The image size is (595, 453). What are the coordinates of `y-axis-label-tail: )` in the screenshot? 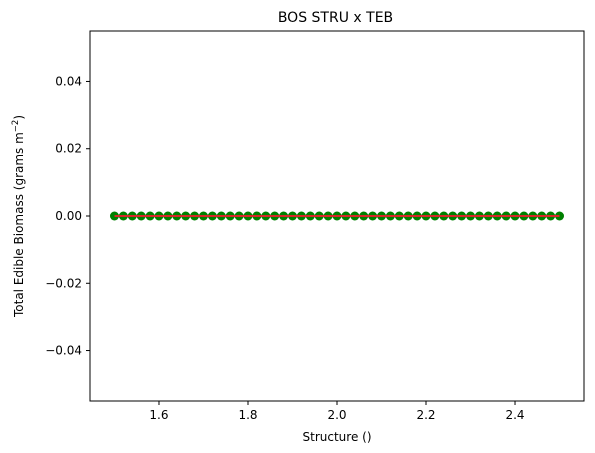 It's located at (19, 117).